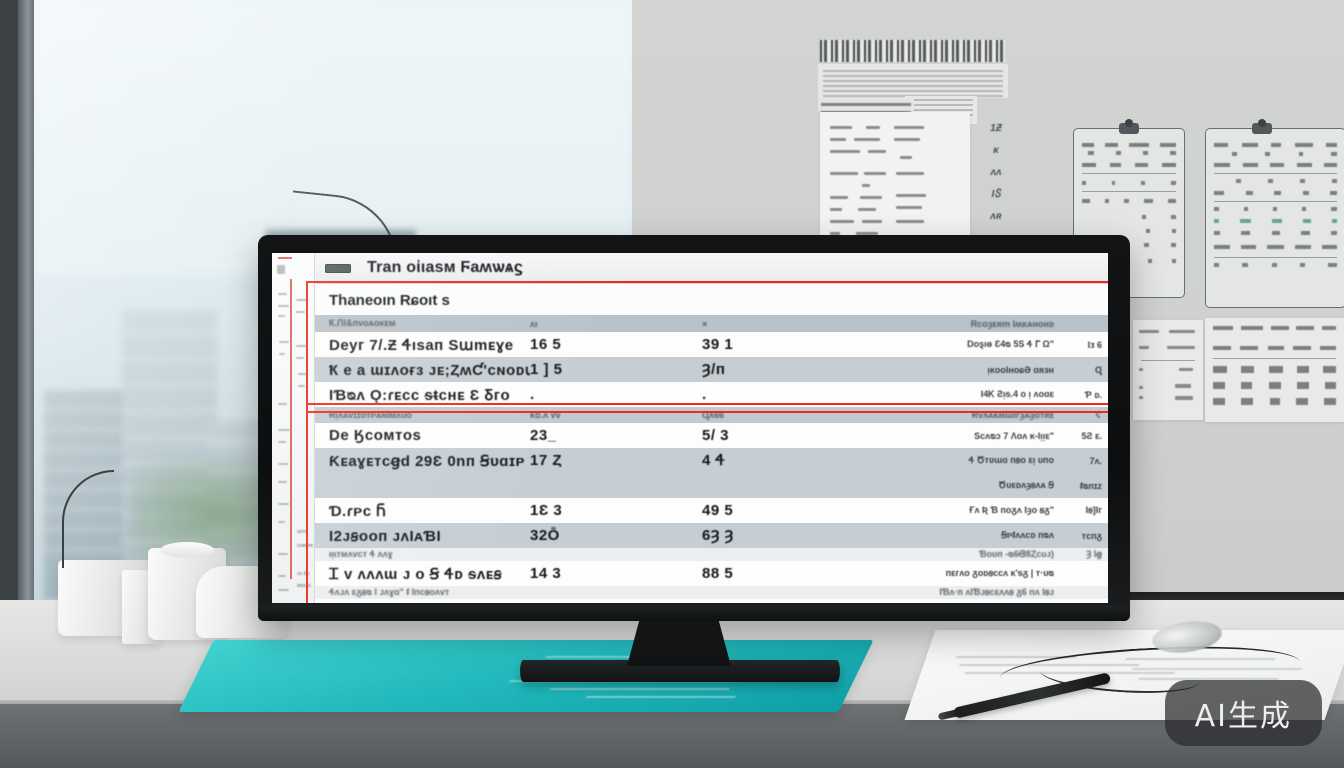 Image resolution: width=1344 pixels, height=768 pixels. What do you see at coordinates (534, 323) in the screenshot?
I see `table-cell: ᴧι` at bounding box center [534, 323].